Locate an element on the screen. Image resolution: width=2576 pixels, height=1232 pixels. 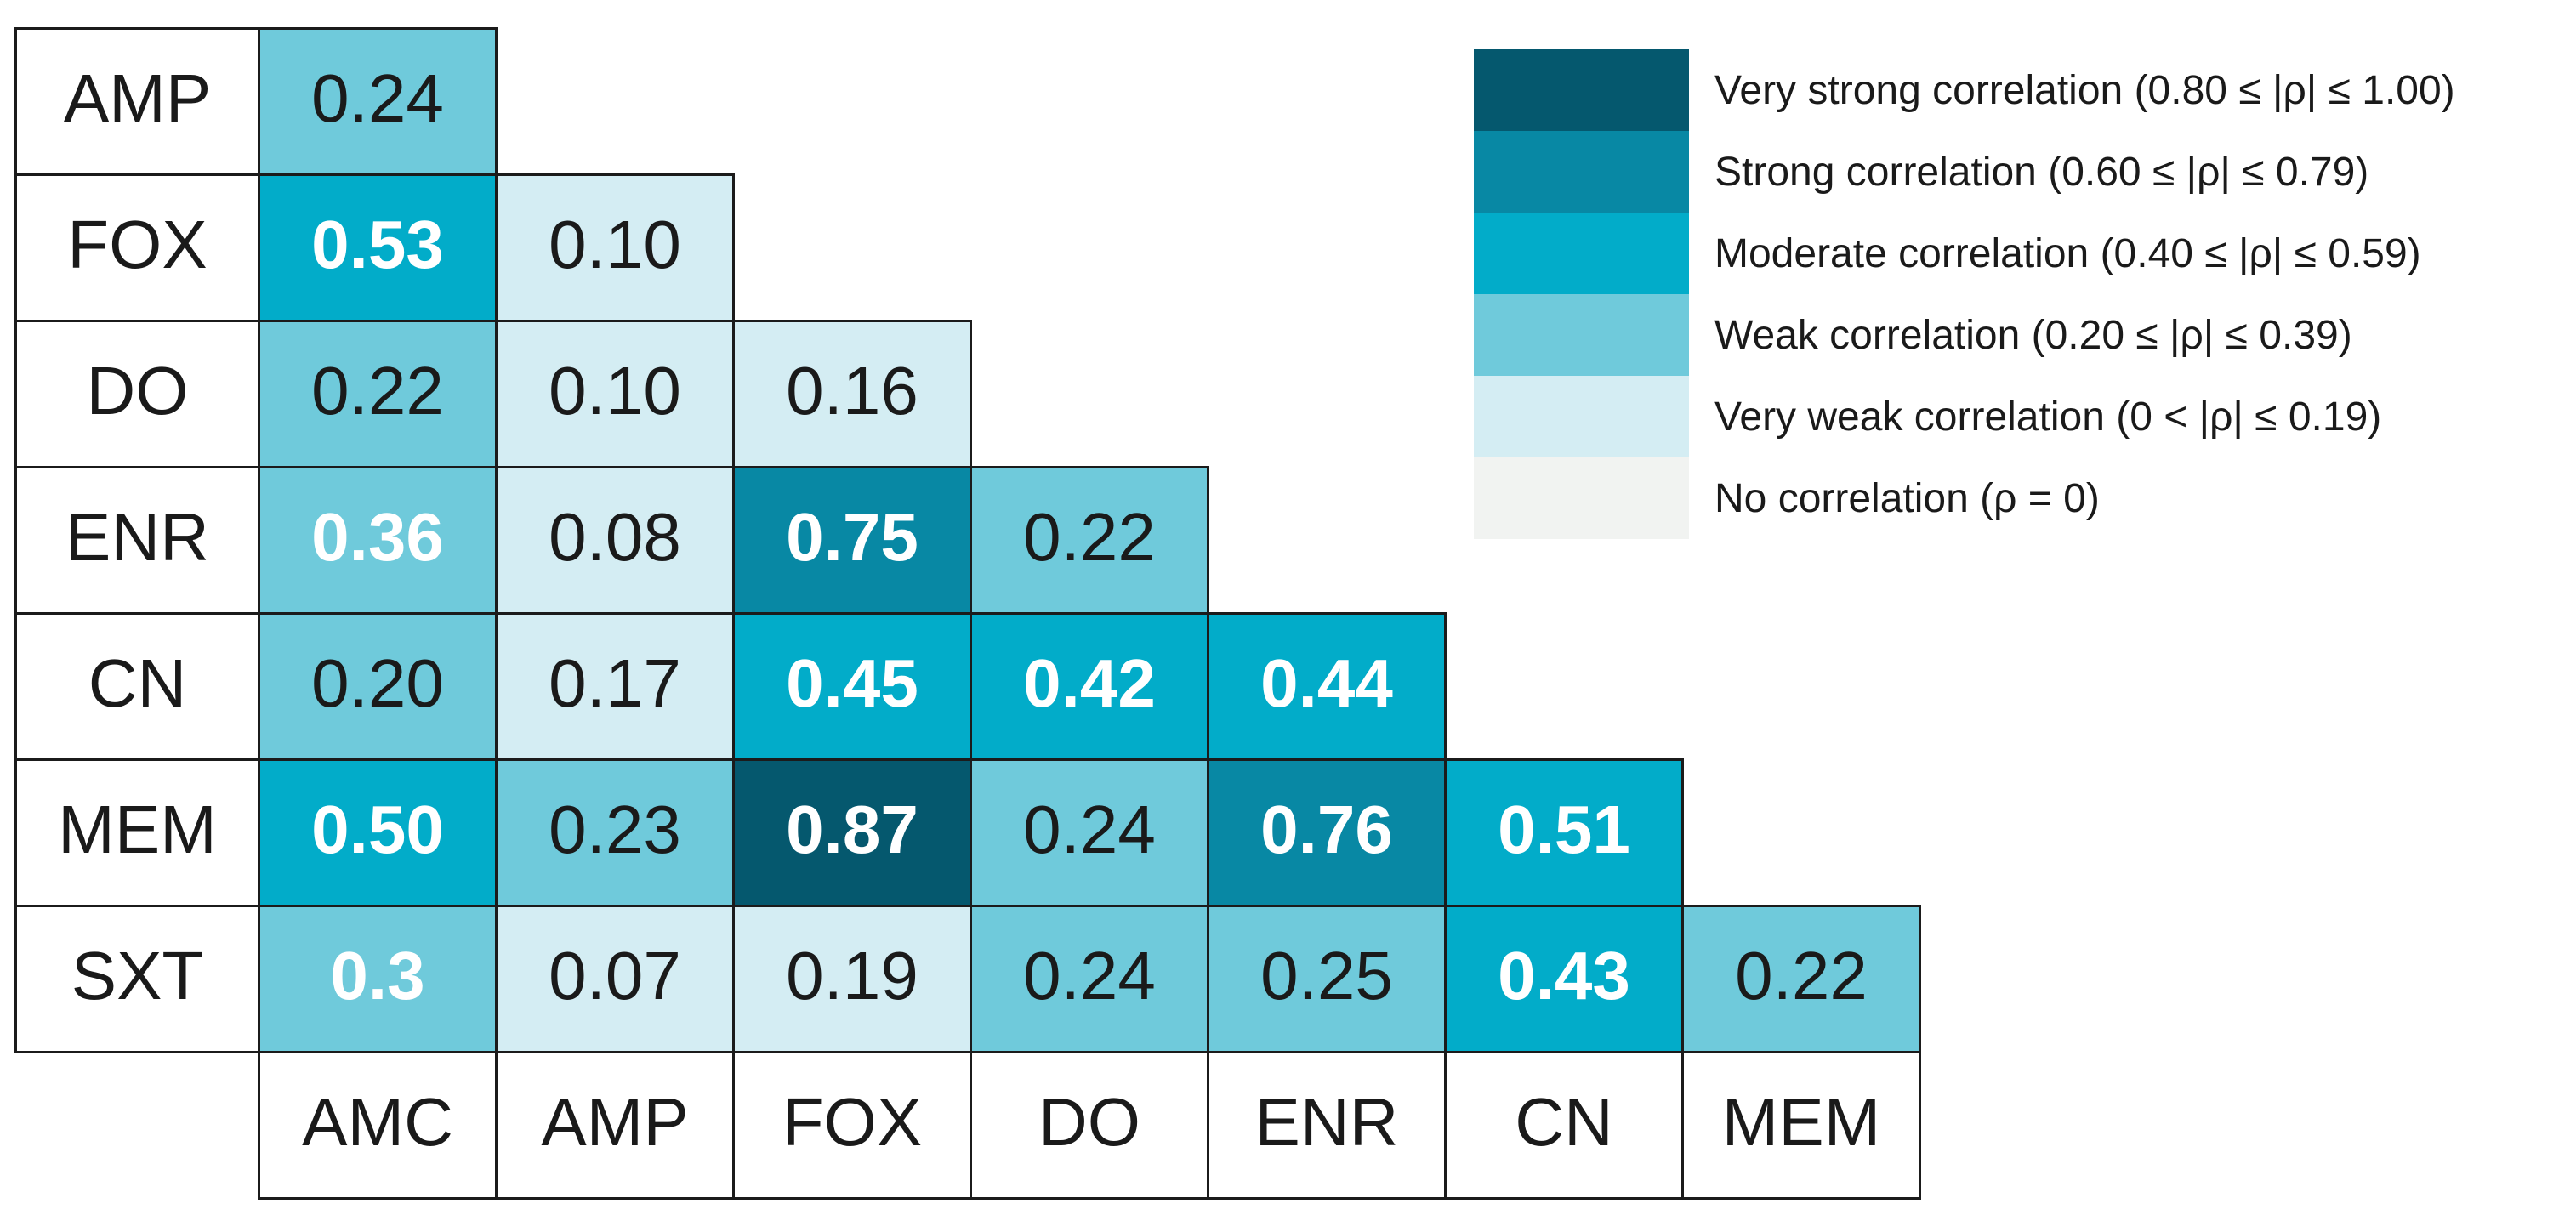
matrix-cell: 0.16 is located at coordinates (852, 394).